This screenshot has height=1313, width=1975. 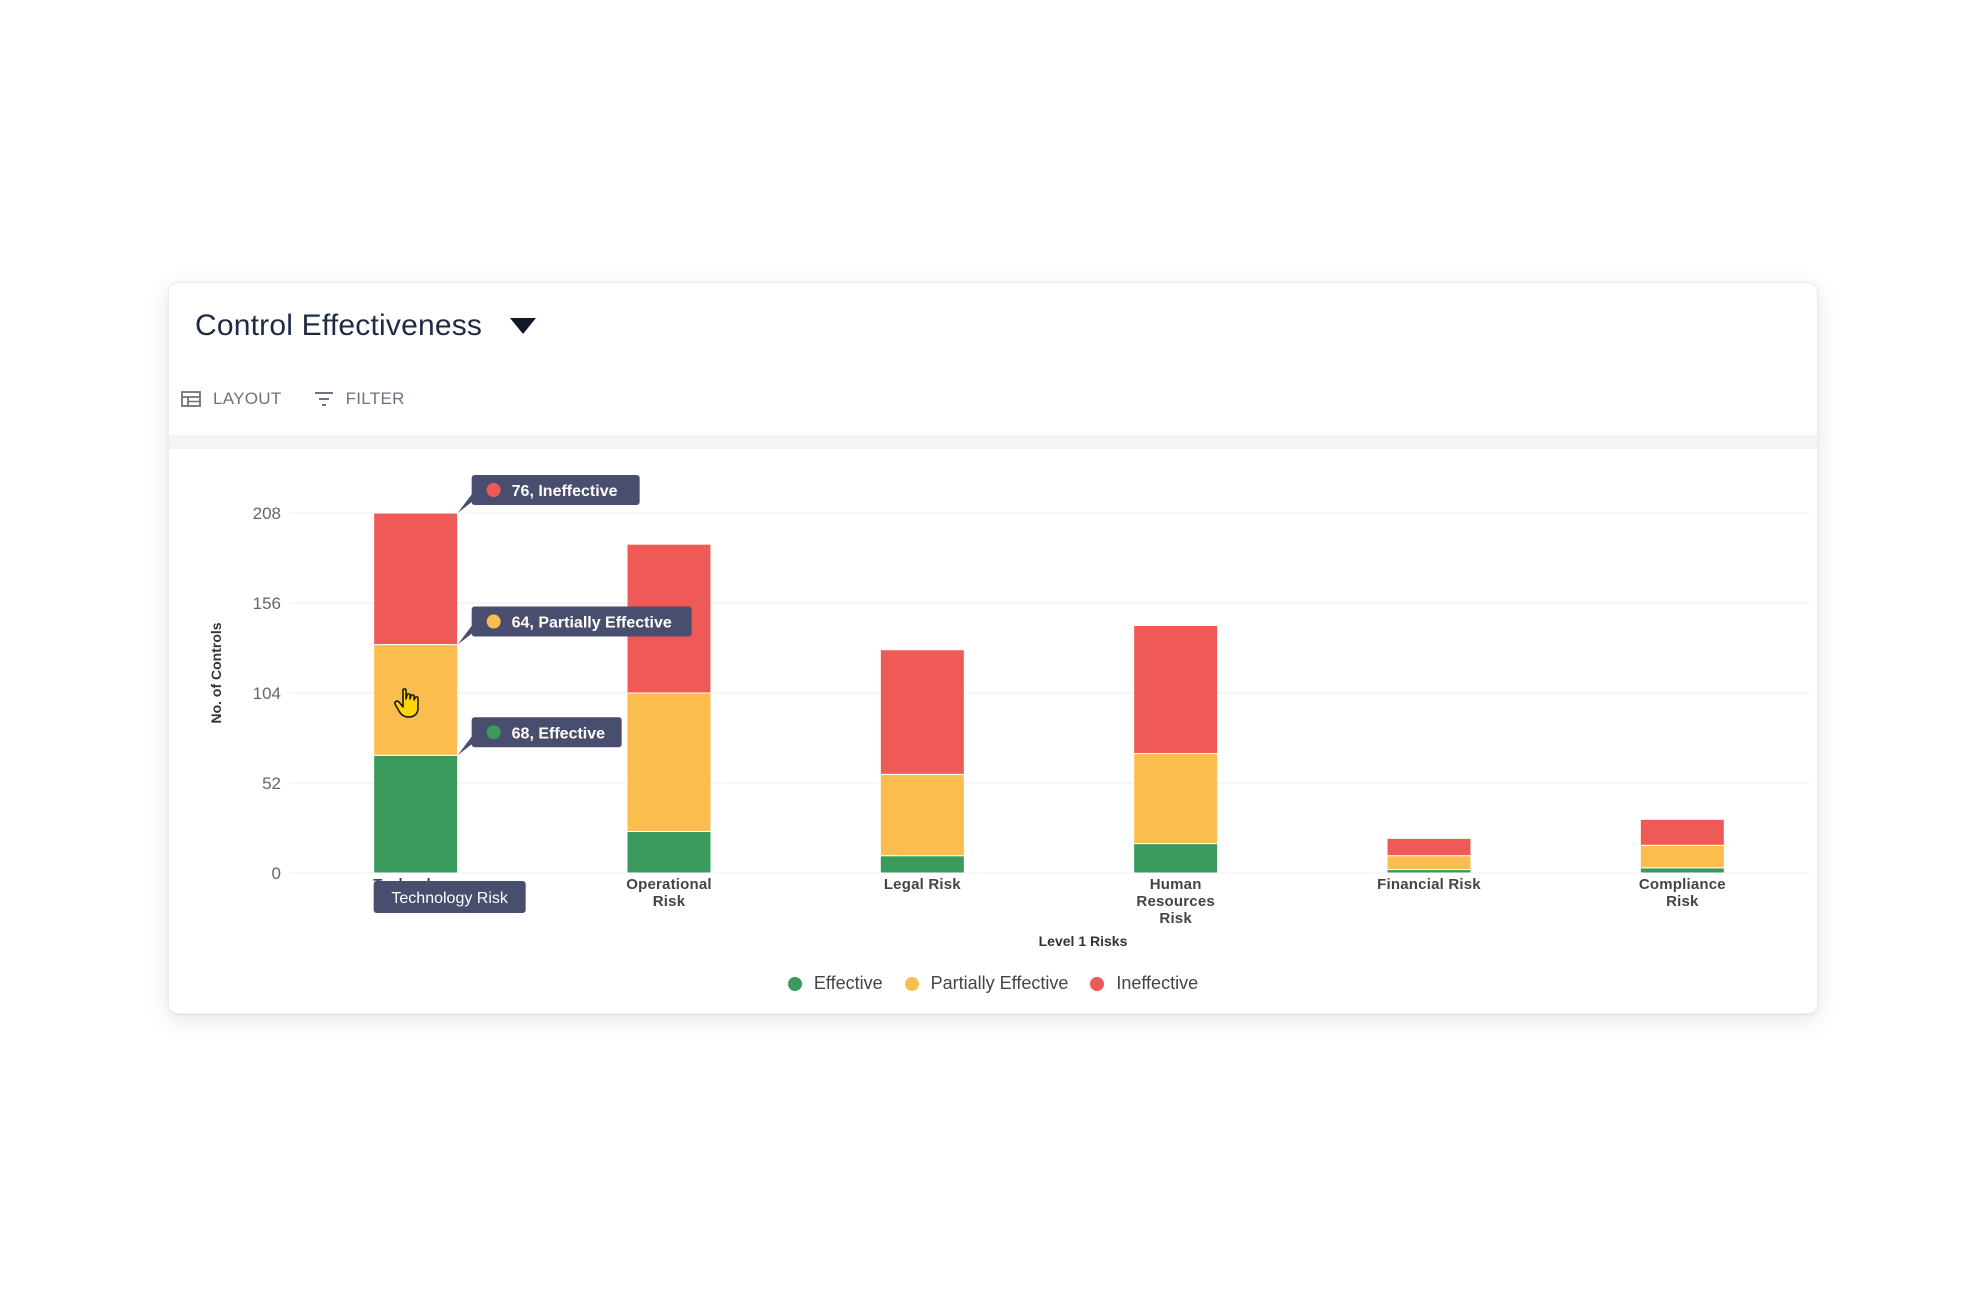 I want to click on legend-item: Partially Effective, so click(x=986, y=983).